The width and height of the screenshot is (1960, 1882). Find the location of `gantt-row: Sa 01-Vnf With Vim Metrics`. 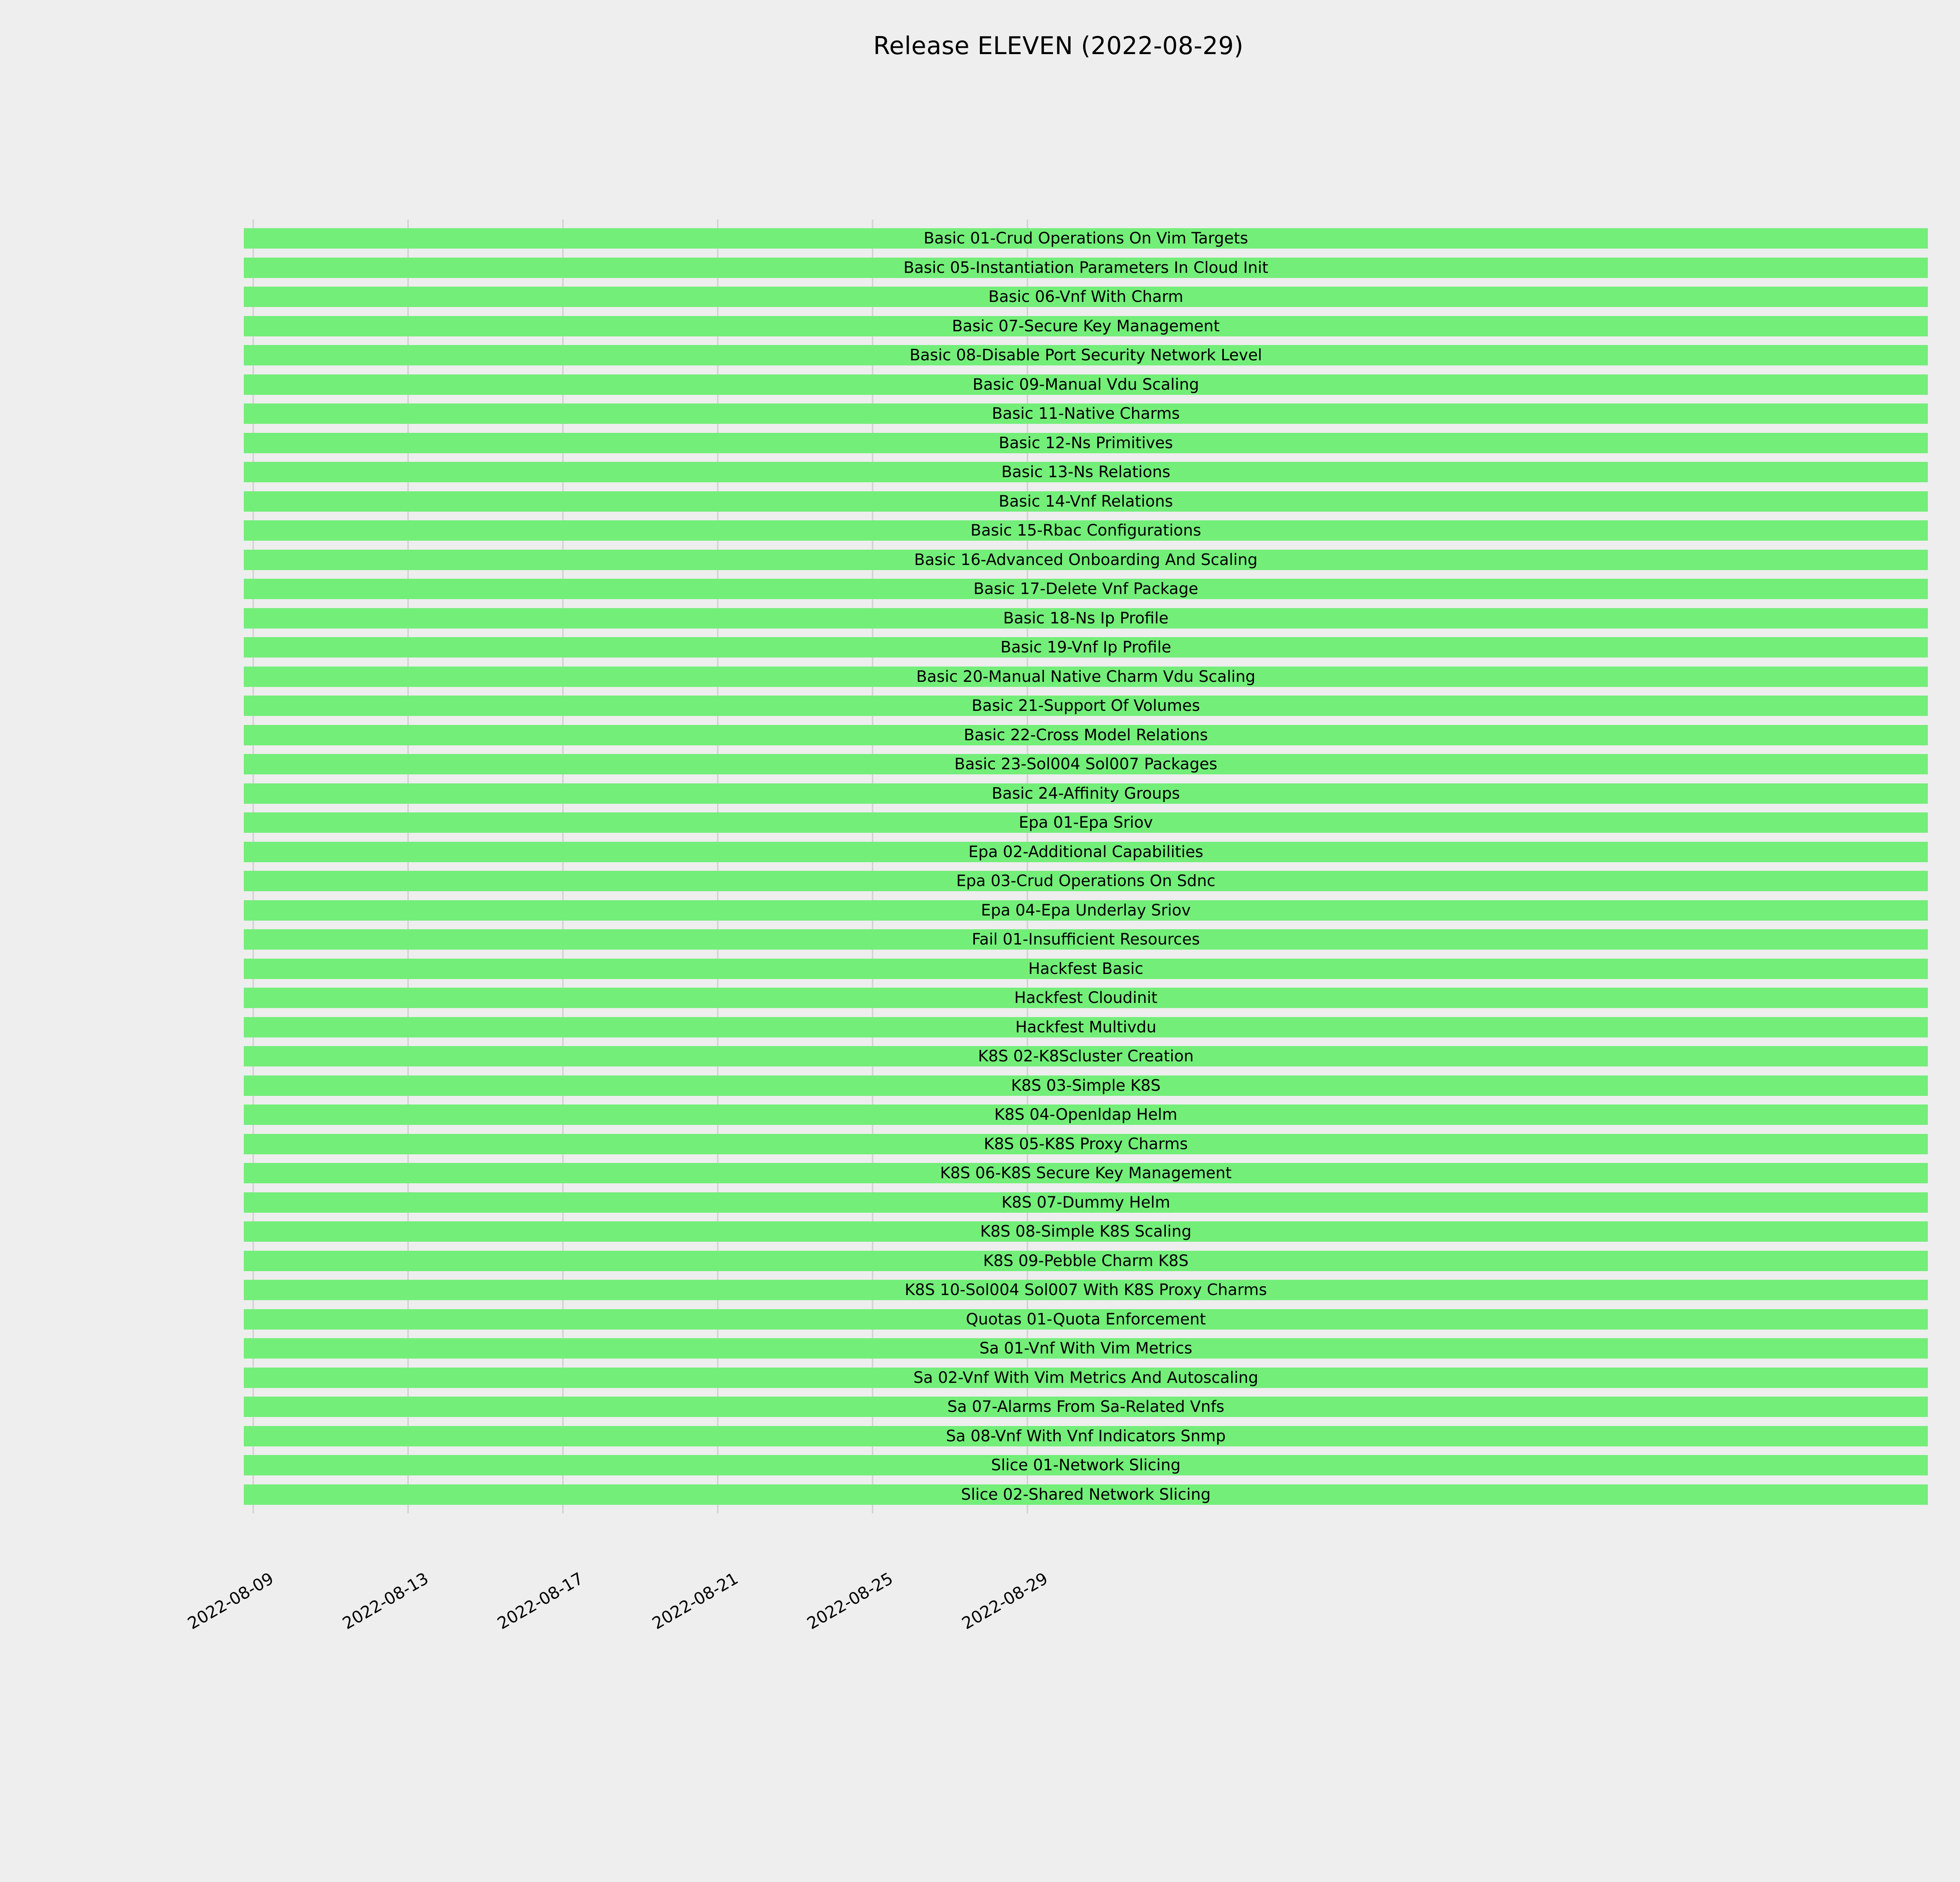

gantt-row: Sa 01-Vnf With Vim Metrics is located at coordinates (1086, 1348).